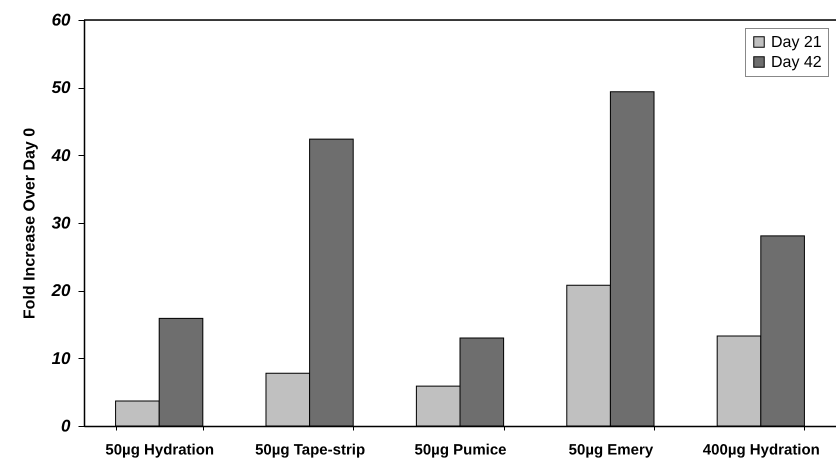 The height and width of the screenshot is (461, 836). Describe the element at coordinates (61, 290) in the screenshot. I see `y-tick-label: 20` at that location.